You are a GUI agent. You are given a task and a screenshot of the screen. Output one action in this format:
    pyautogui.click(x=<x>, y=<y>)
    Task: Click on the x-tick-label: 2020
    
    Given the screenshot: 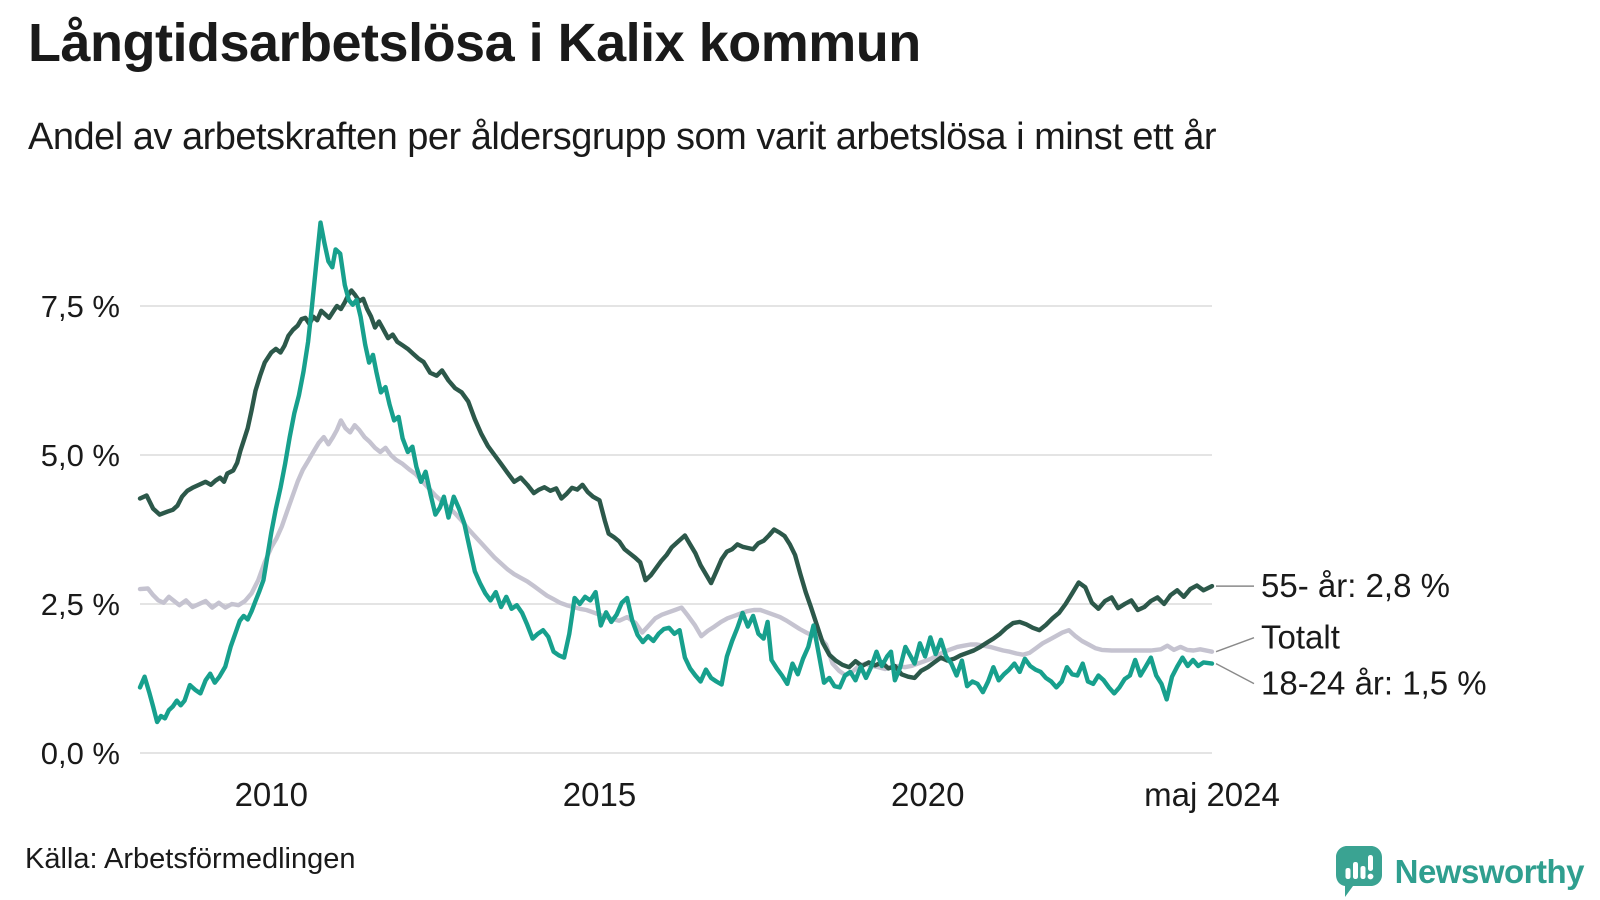 What is the action you would take?
    pyautogui.click(x=927, y=794)
    